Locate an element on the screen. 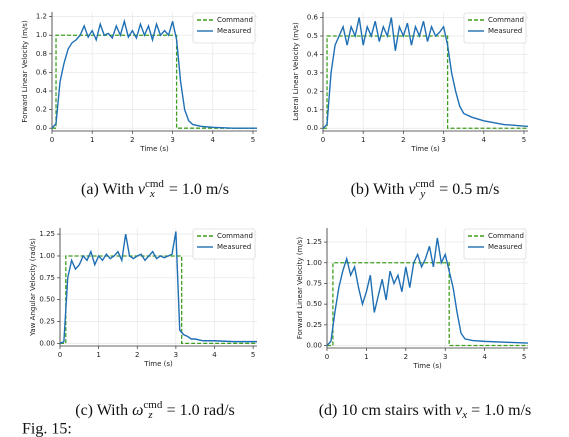 The height and width of the screenshot is (437, 569). y-axis-label: Yaw Angular Velocity (rad/s) is located at coordinates (33, 287).